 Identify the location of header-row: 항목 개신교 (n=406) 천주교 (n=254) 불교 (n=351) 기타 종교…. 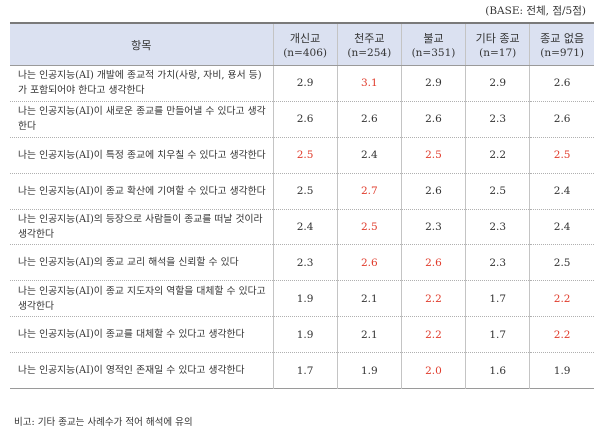
(302, 44).